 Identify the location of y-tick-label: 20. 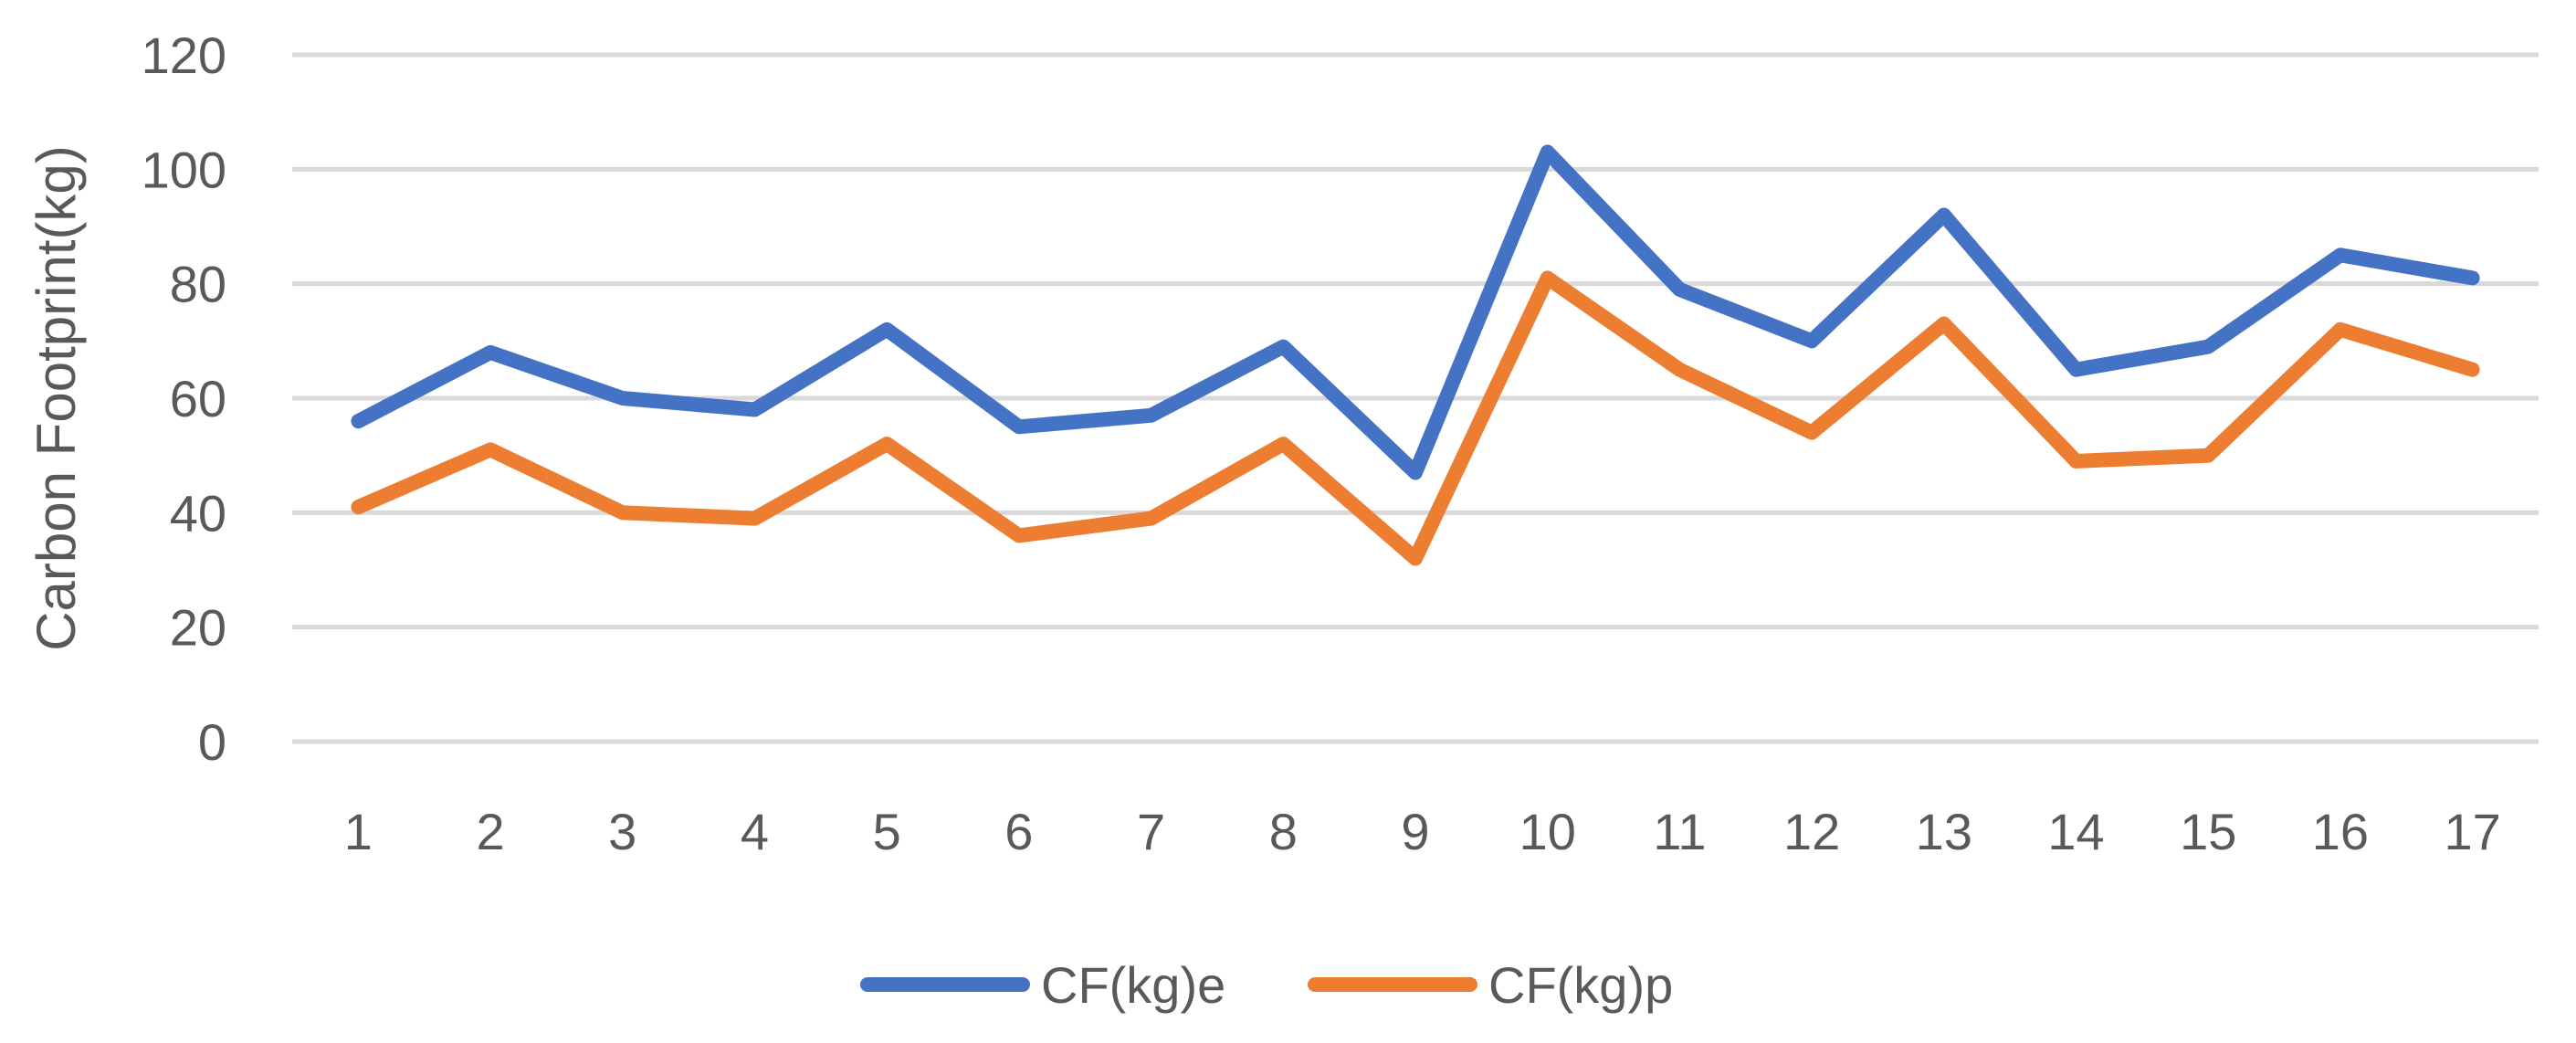
(198, 628).